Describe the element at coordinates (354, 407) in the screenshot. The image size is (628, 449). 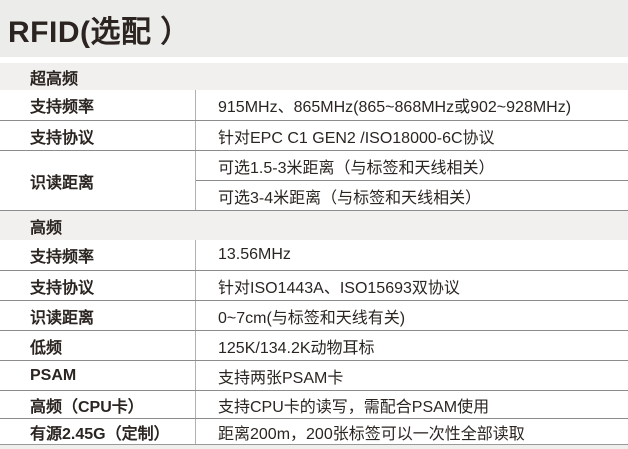
I see `spec-value: 支持CPU卡的读写，需配合PSAM使用` at that location.